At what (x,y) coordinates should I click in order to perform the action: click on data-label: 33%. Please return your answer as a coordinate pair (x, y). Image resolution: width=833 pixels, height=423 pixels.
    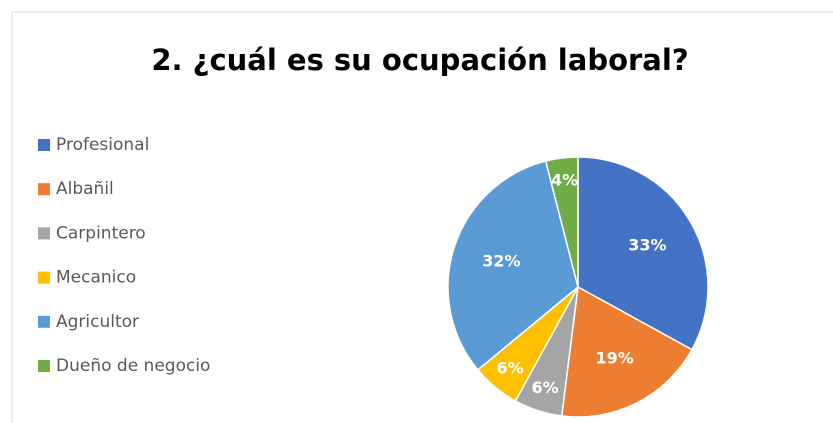
    Looking at the image, I should click on (647, 244).